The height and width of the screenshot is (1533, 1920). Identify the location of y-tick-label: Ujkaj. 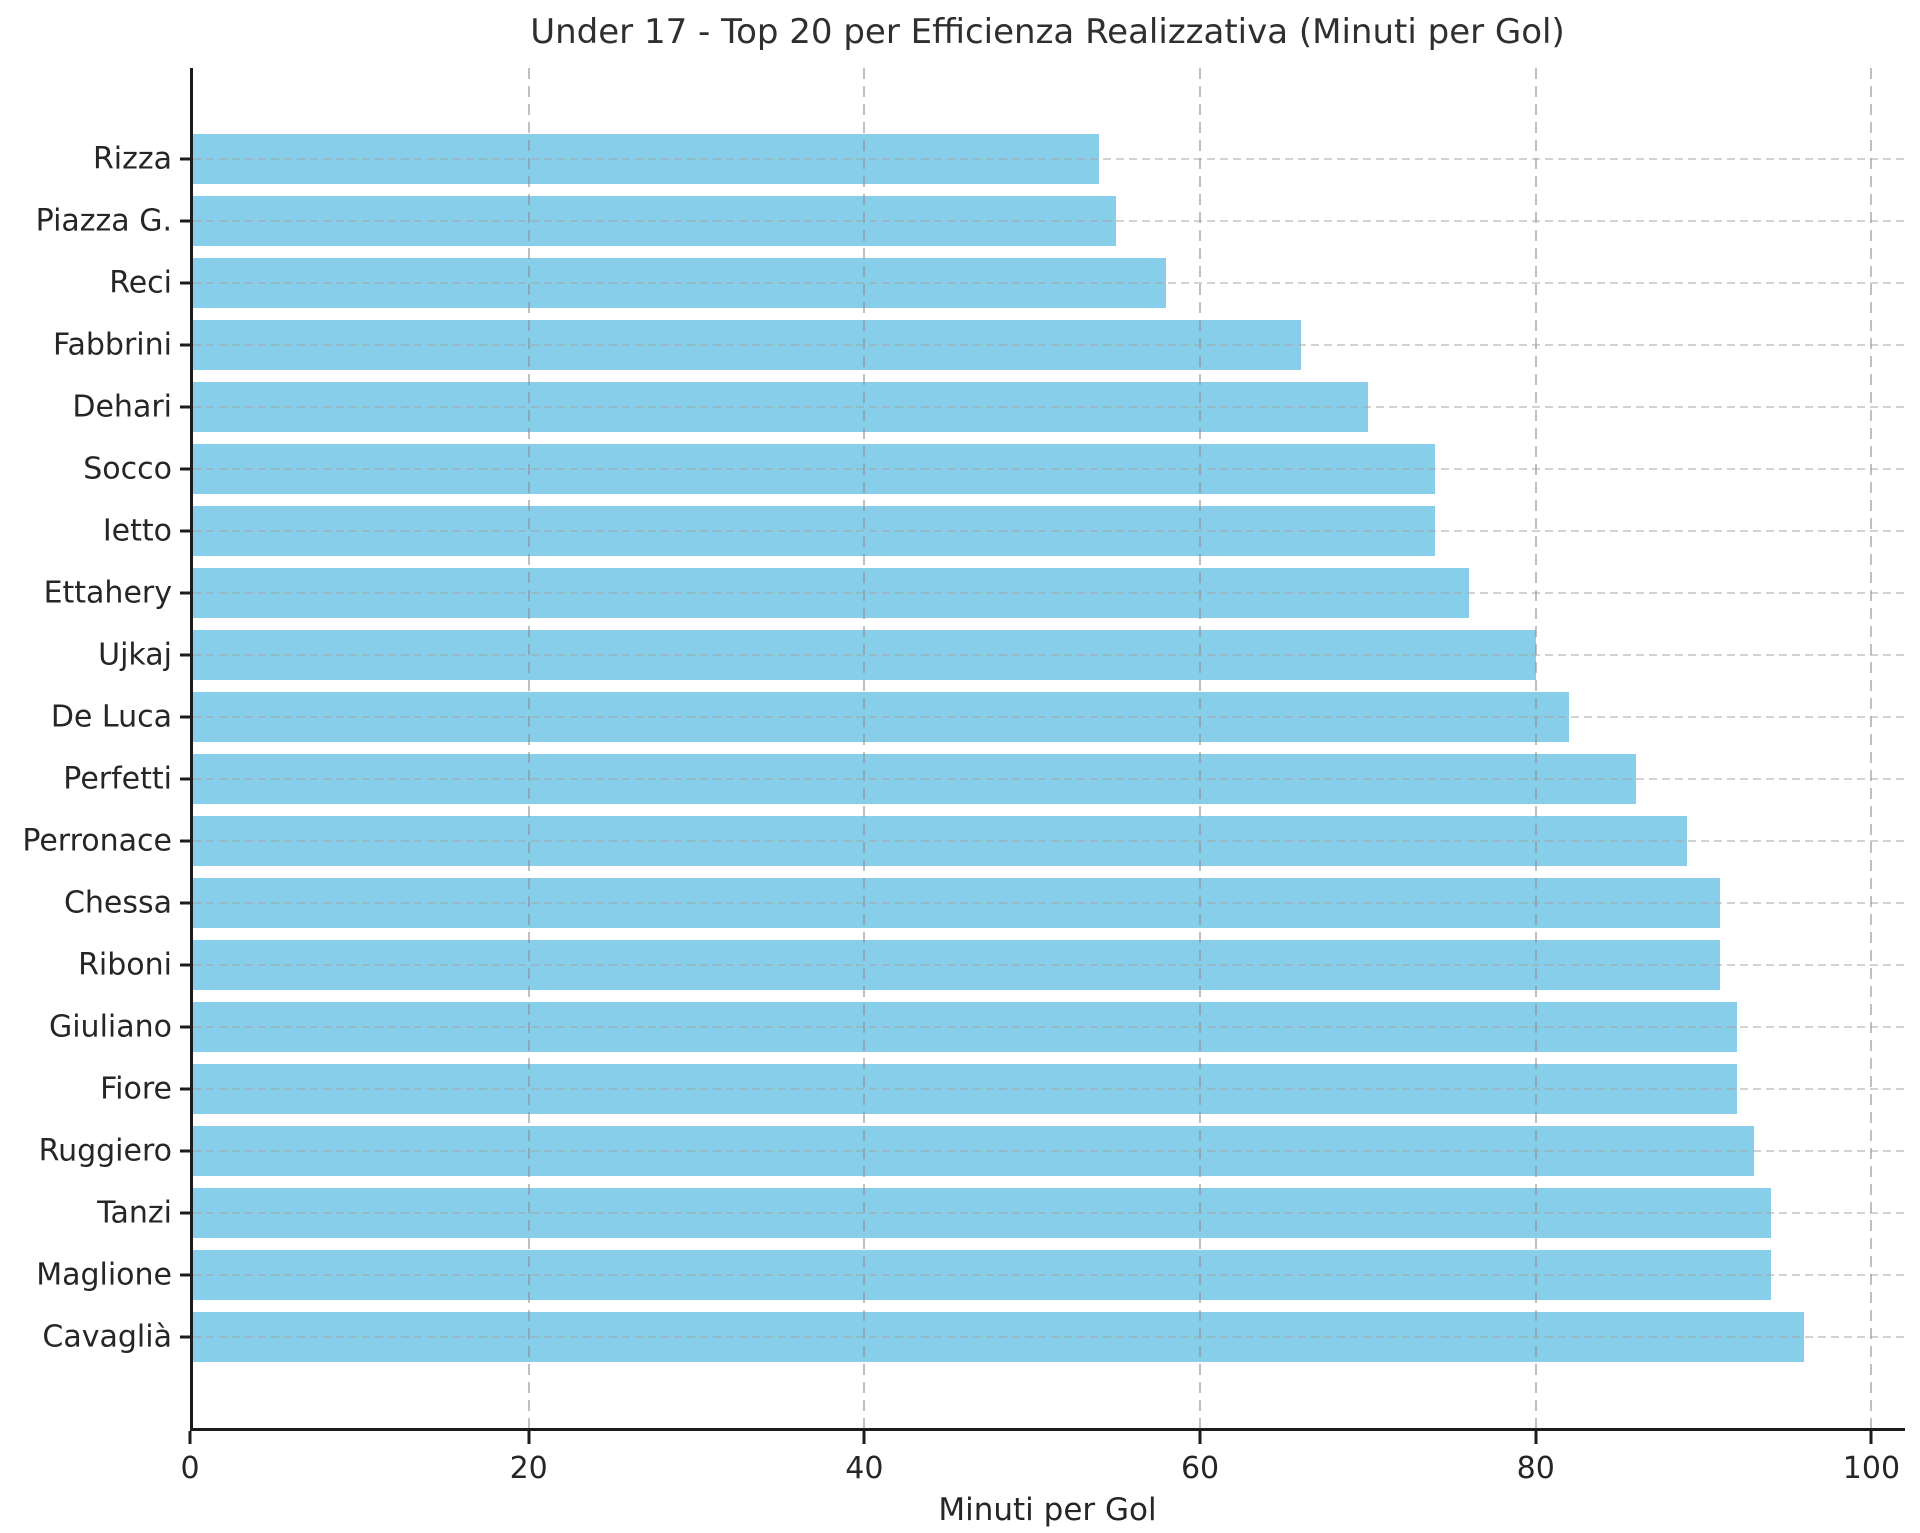
(135, 655).